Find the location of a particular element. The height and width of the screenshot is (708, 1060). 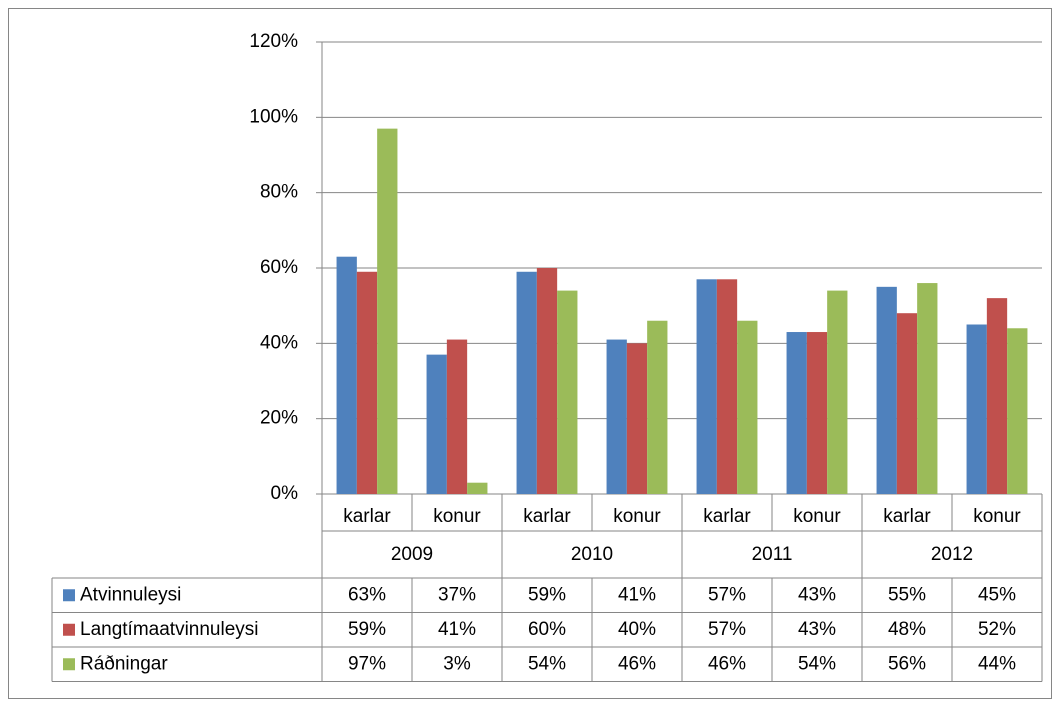

table-value: 97% is located at coordinates (367, 663).